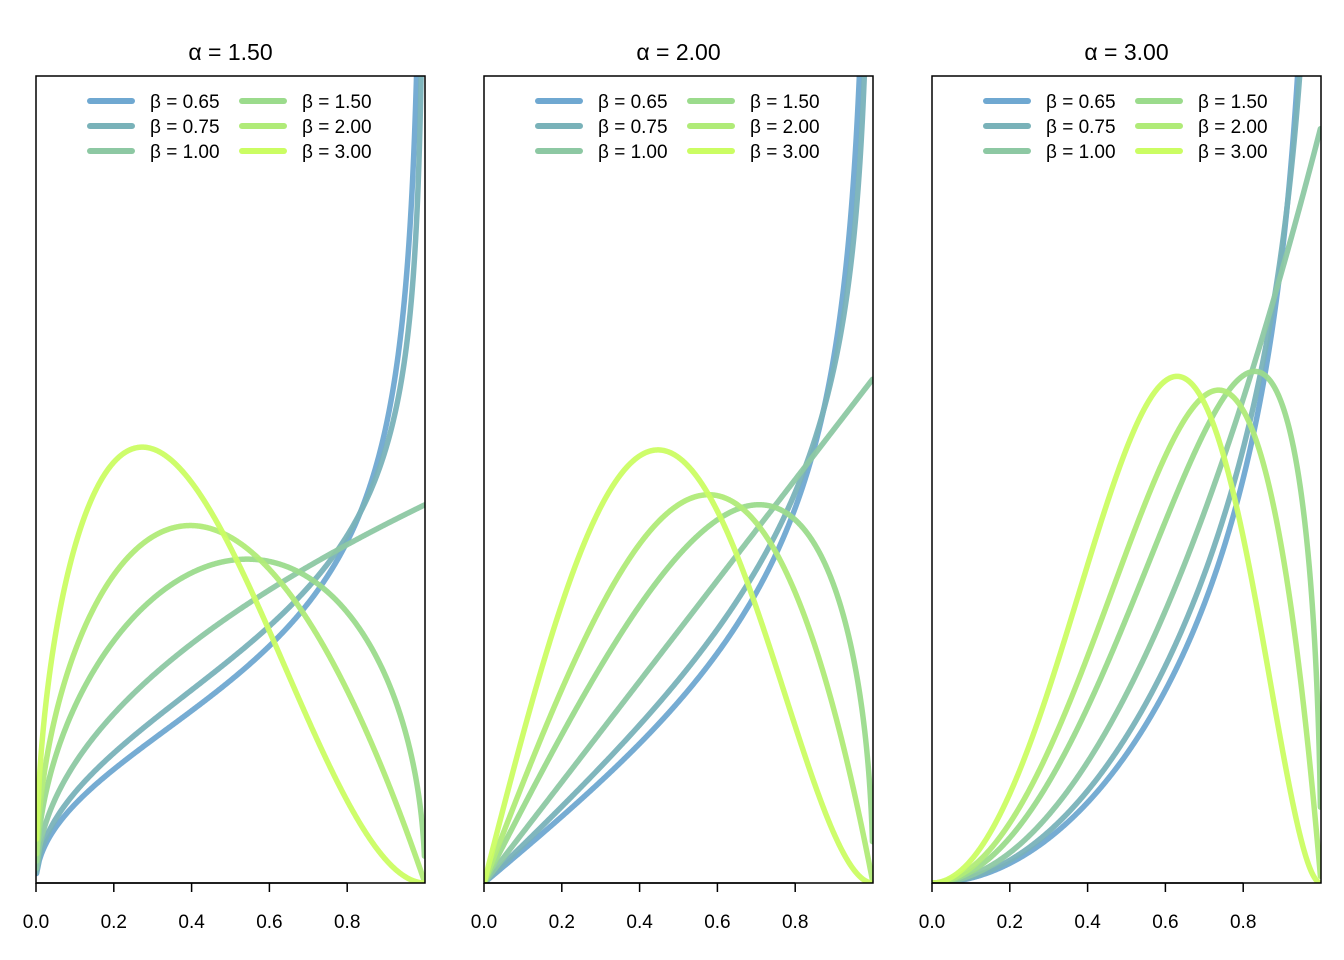 Image resolution: width=1344 pixels, height=960 pixels. What do you see at coordinates (1126, 52) in the screenshot?
I see `panel-title: α = 3.00` at bounding box center [1126, 52].